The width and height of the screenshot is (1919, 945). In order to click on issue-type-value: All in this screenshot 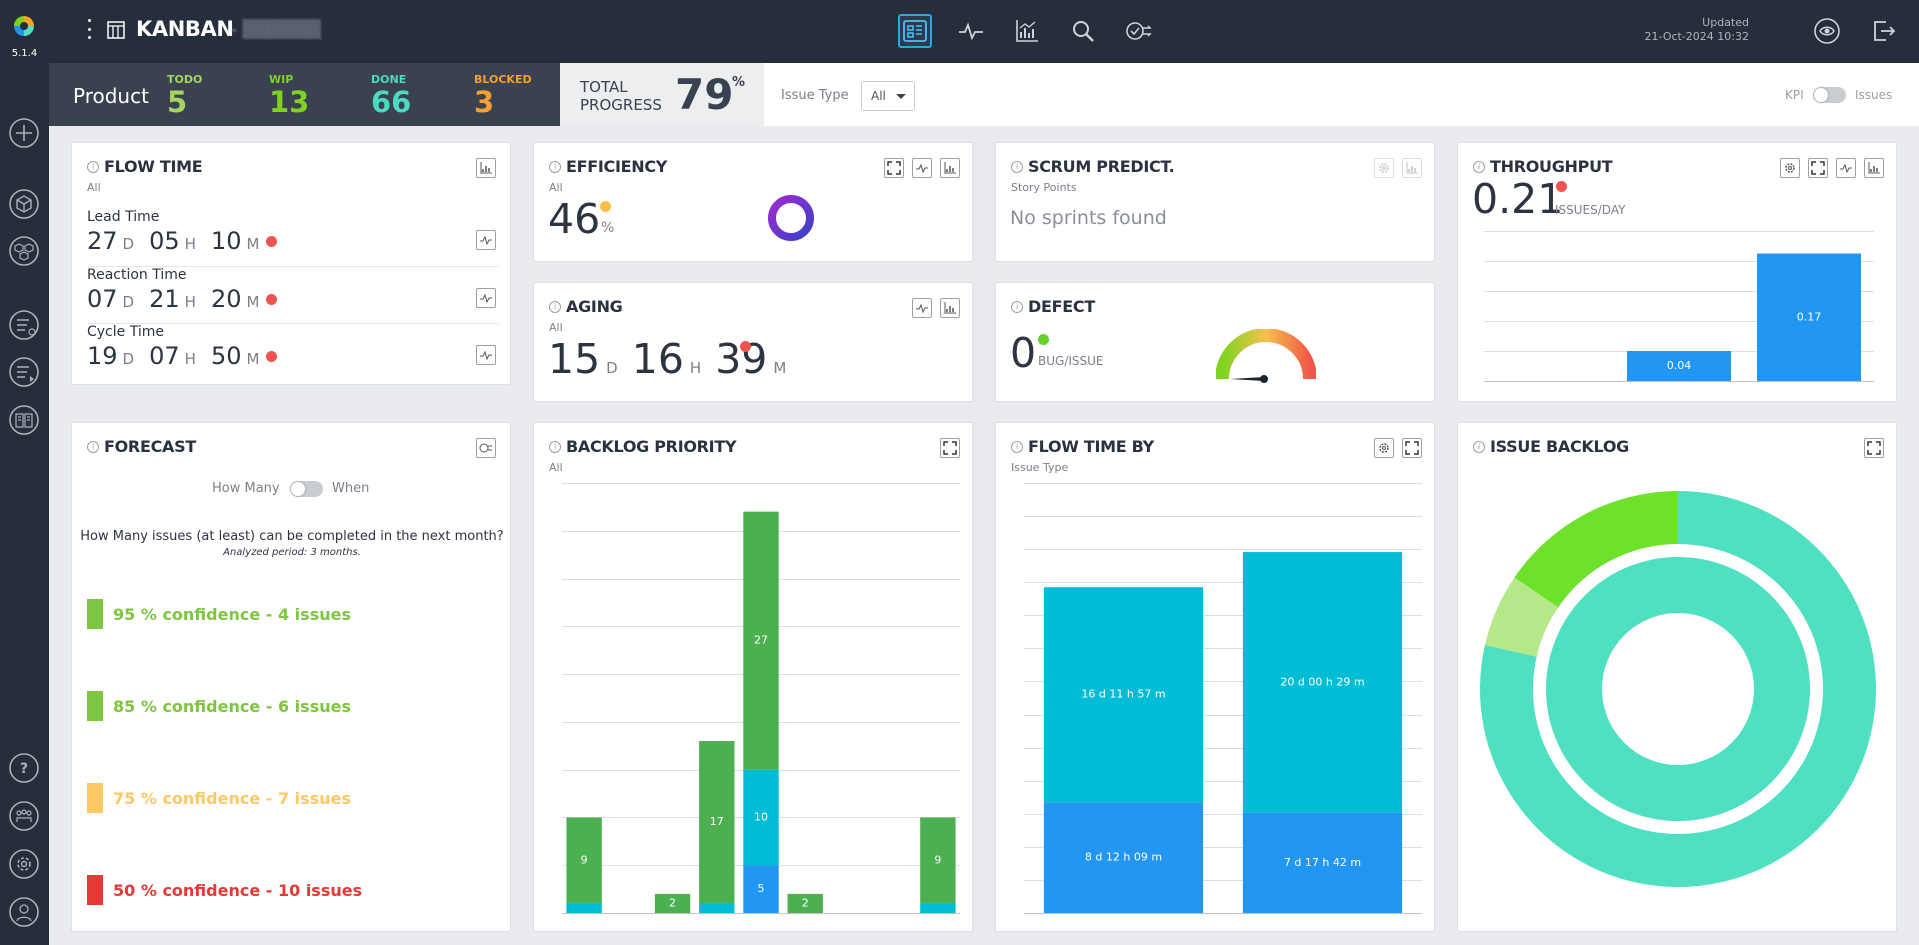, I will do `click(878, 96)`.